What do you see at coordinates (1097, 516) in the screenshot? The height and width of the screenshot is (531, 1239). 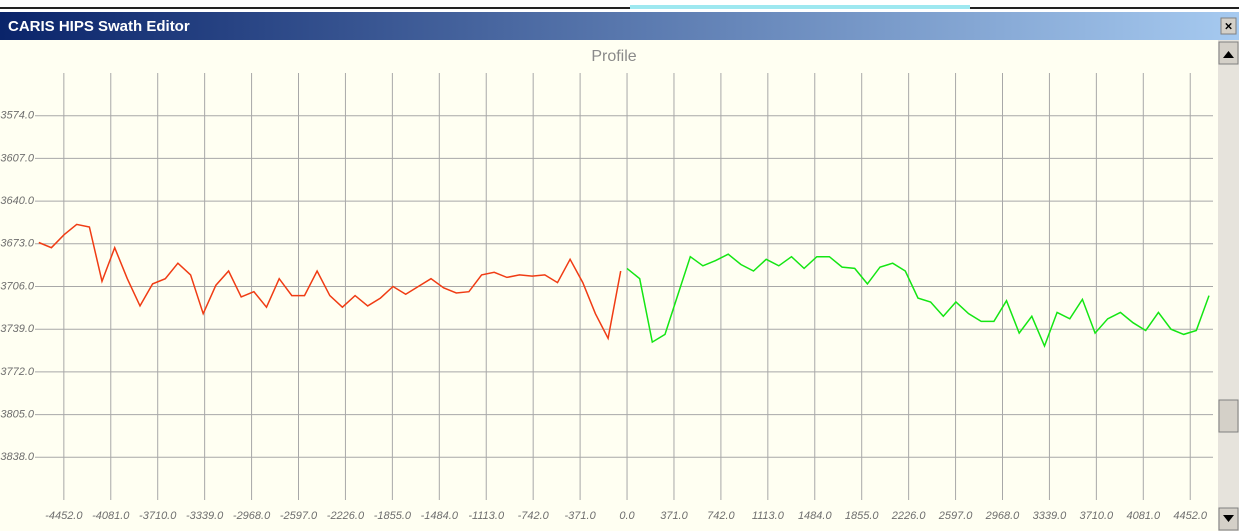 I see `x-tick-label: 3710.0` at bounding box center [1097, 516].